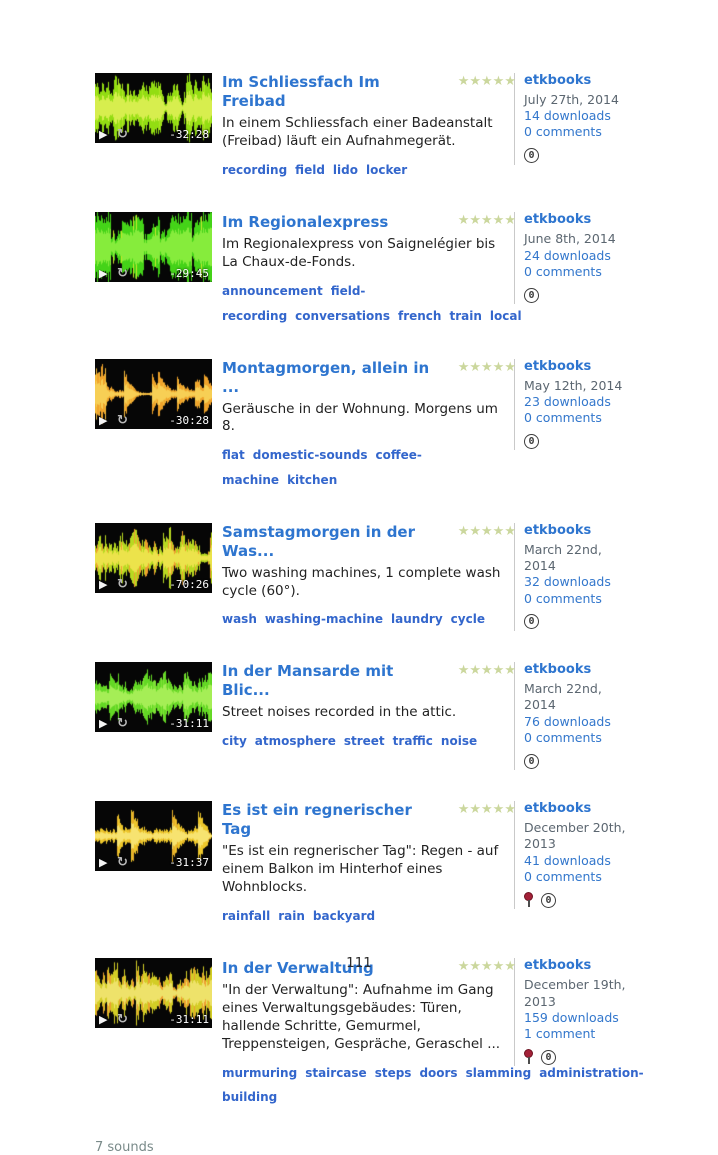 Image resolution: width=718 pixels, height=1155 pixels. What do you see at coordinates (567, 582) in the screenshot?
I see `downloads-link: 32 downloads` at bounding box center [567, 582].